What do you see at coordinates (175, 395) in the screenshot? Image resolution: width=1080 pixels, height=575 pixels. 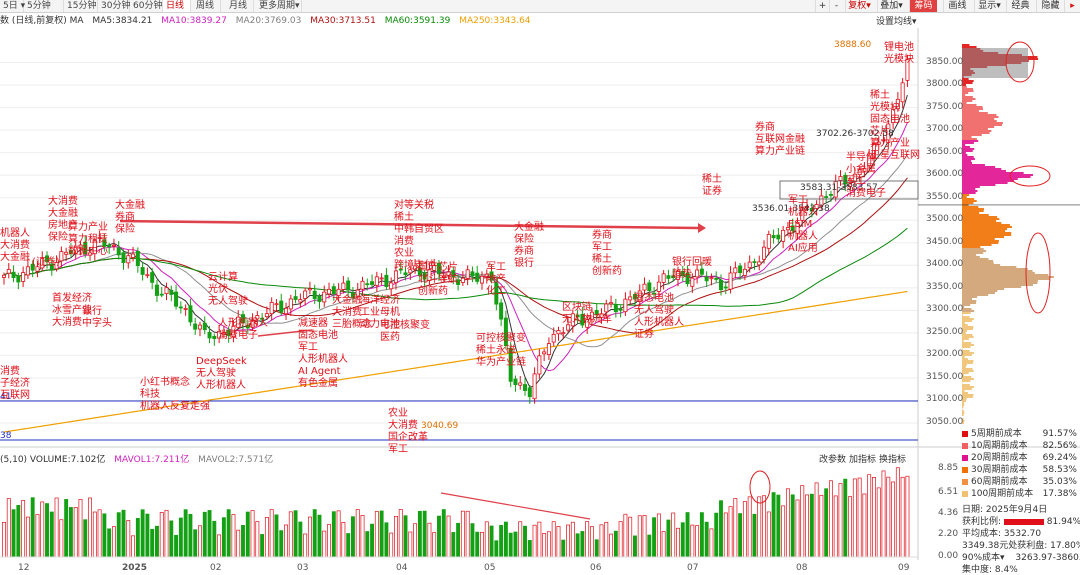 I see `event-annotation: 小红书概念科技机器人反复走强` at bounding box center [175, 395].